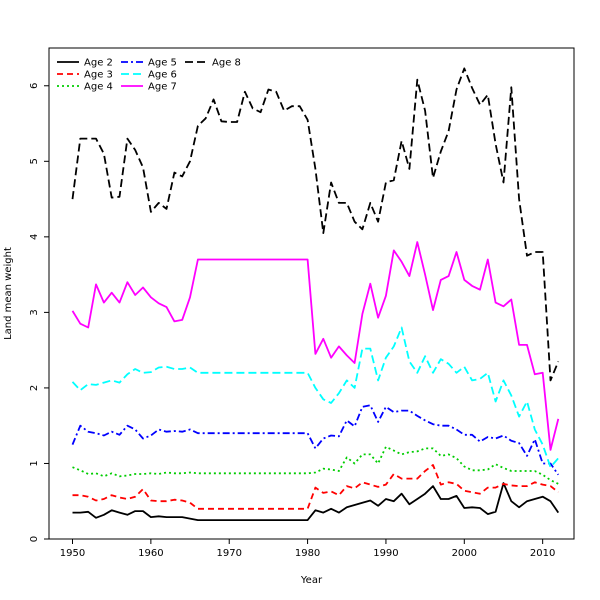  What do you see at coordinates (34, 388) in the screenshot?
I see `y-tick-label: 2` at bounding box center [34, 388].